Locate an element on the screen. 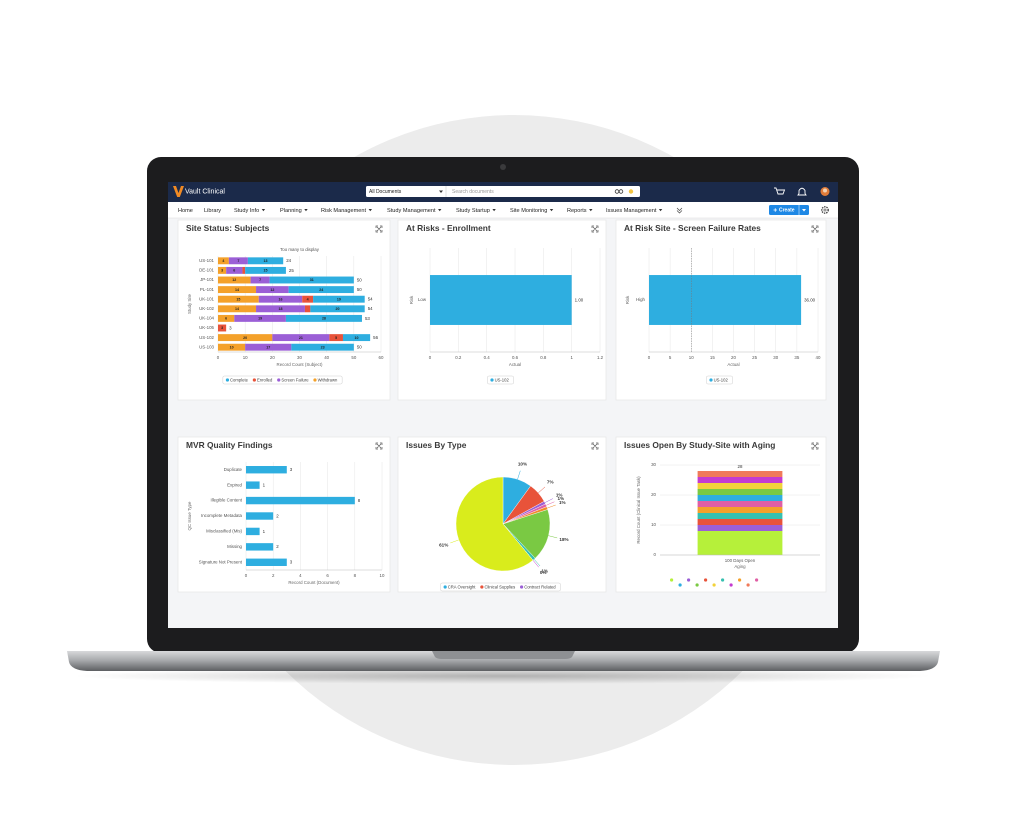  x-tick-label: 0.6 is located at coordinates (515, 357).